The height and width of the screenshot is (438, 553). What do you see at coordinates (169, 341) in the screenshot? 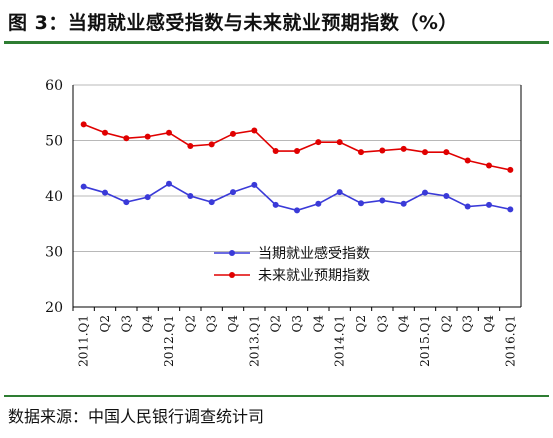
I see `x-tick-label: 2012.Q1` at bounding box center [169, 341].